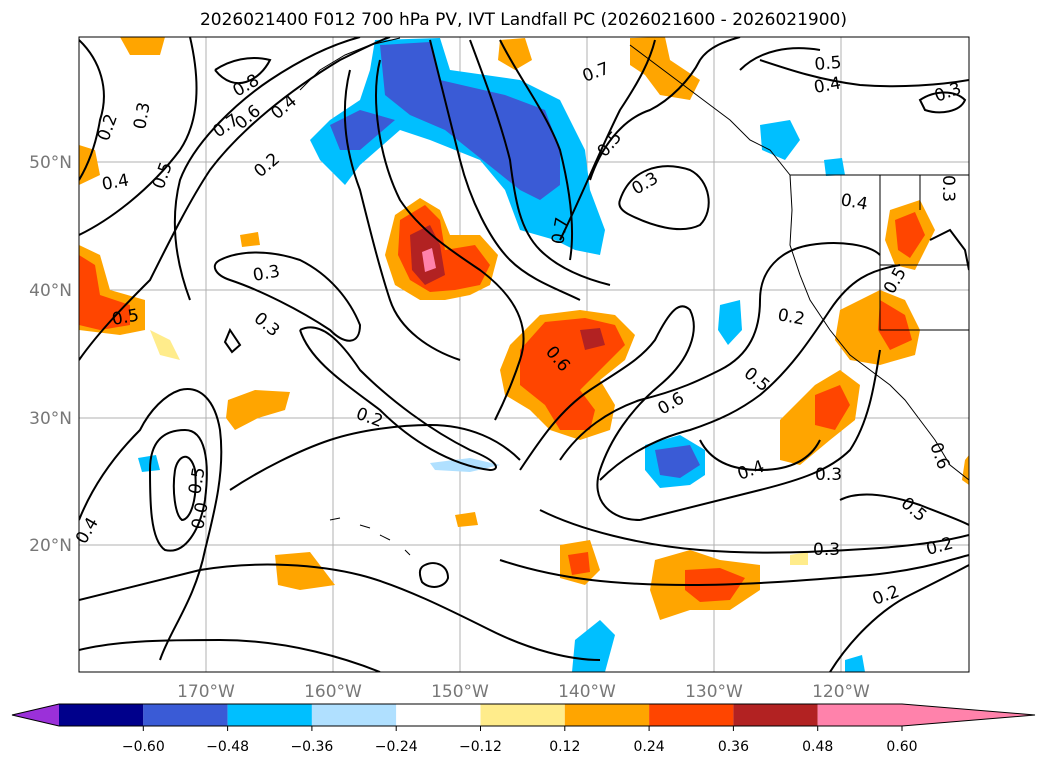 This screenshot has width=1047, height=765. What do you see at coordinates (901, 747) in the screenshot?
I see `colorbar-tick-label: 0.60` at bounding box center [901, 747].